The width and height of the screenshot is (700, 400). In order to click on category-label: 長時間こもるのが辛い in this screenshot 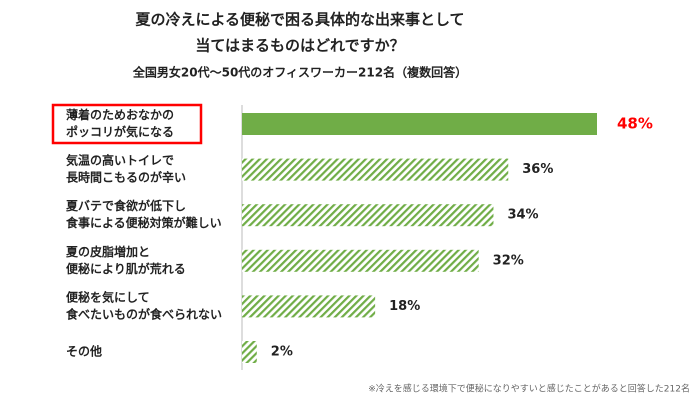, I will do `click(126, 177)`.